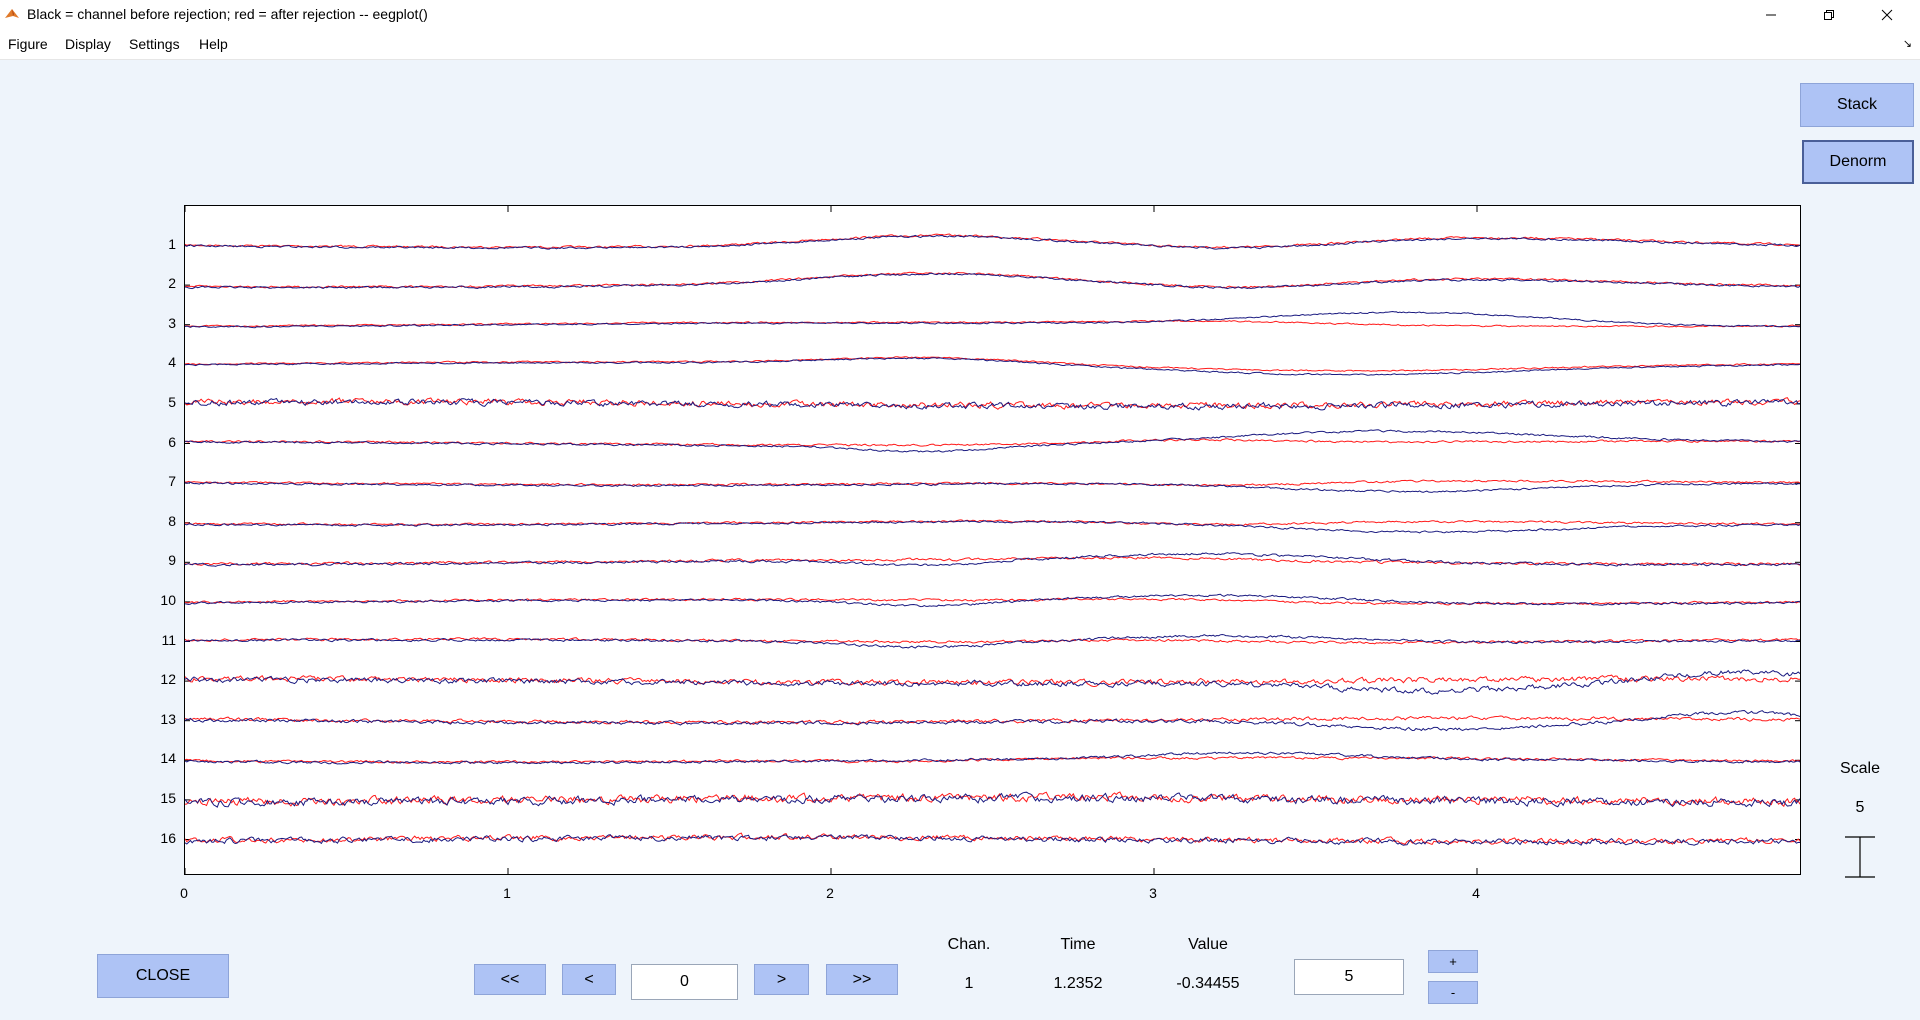 This screenshot has height=1020, width=1920. I want to click on trace-before-ch6, so click(992, 441).